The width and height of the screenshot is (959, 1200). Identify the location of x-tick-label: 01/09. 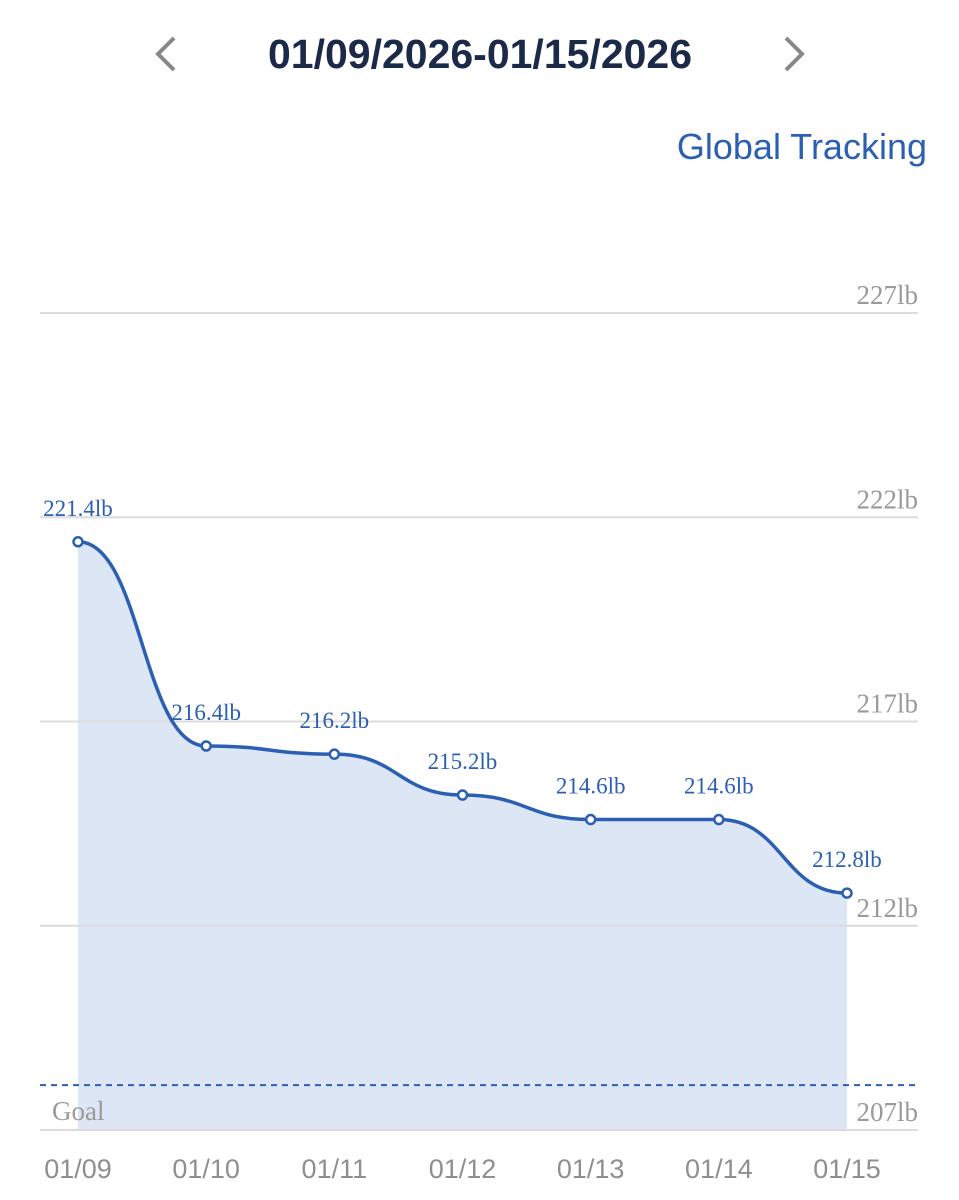
(78, 1169).